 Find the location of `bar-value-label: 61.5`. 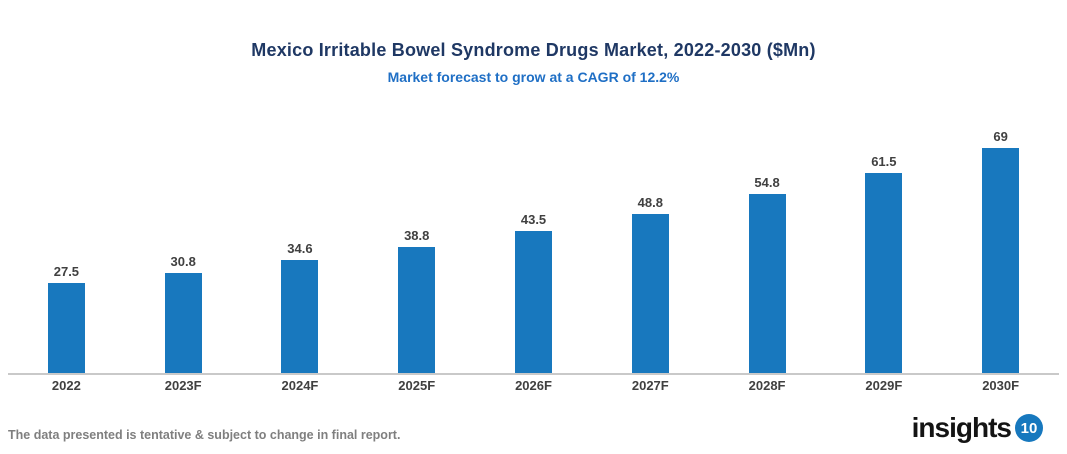

bar-value-label: 61.5 is located at coordinates (884, 161).